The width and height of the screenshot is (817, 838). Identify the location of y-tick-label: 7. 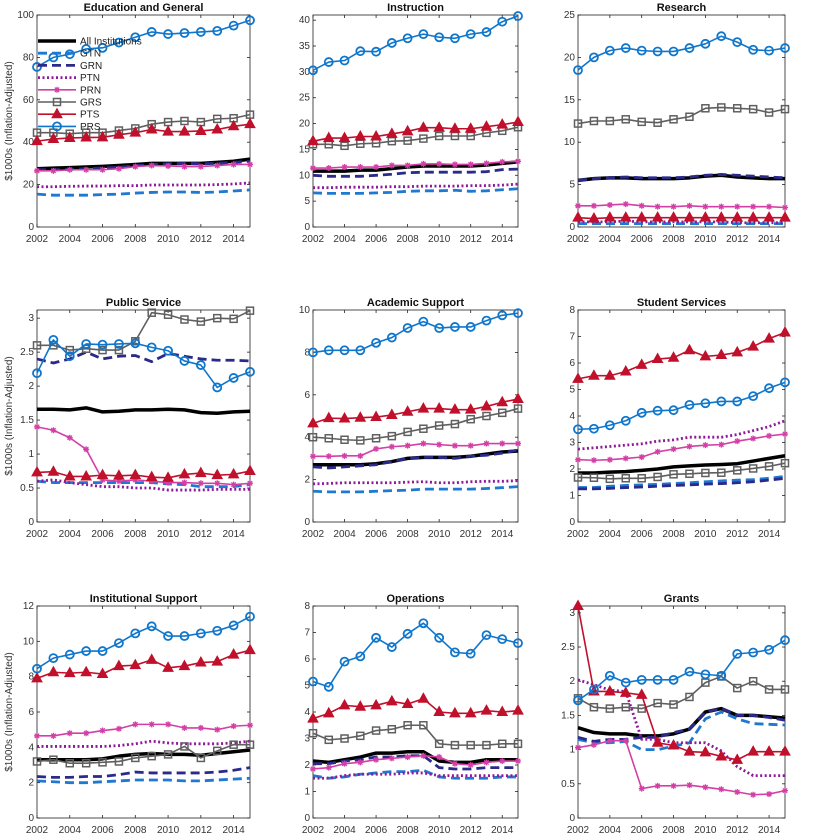
(572, 337).